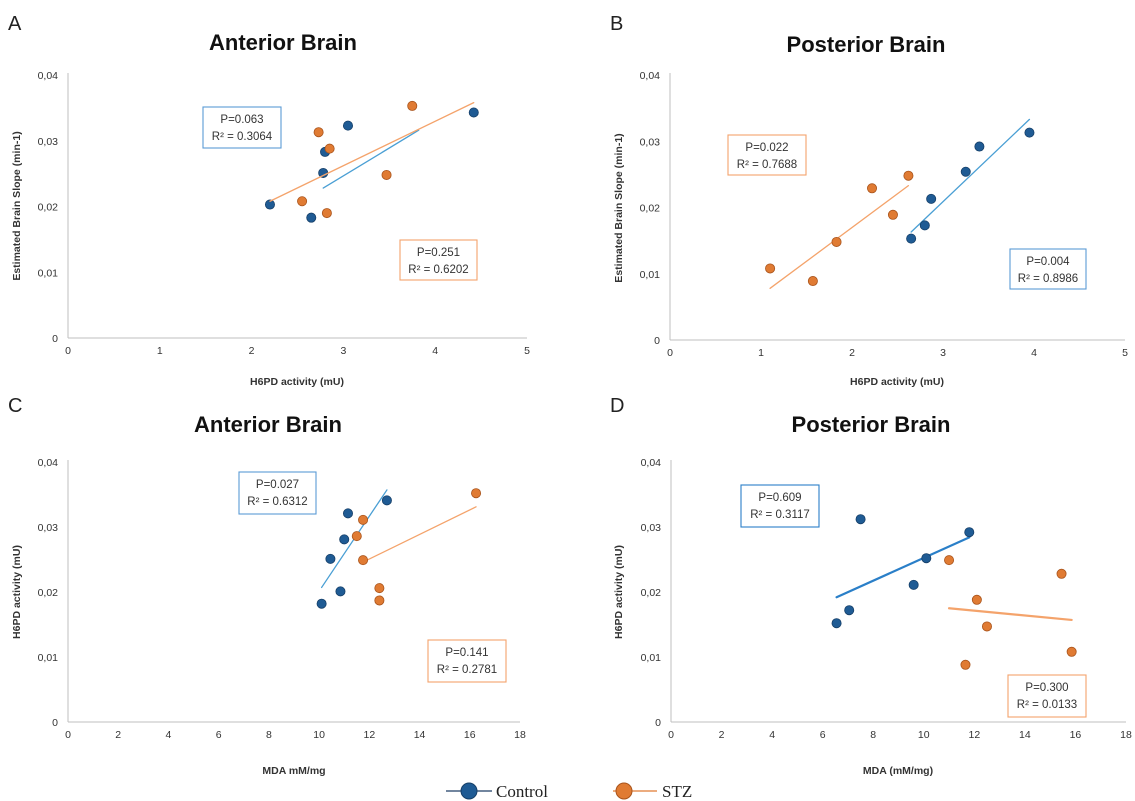 The image size is (1135, 801). What do you see at coordinates (766, 148) in the screenshot?
I see `stz-p-value: P=0.022` at bounding box center [766, 148].